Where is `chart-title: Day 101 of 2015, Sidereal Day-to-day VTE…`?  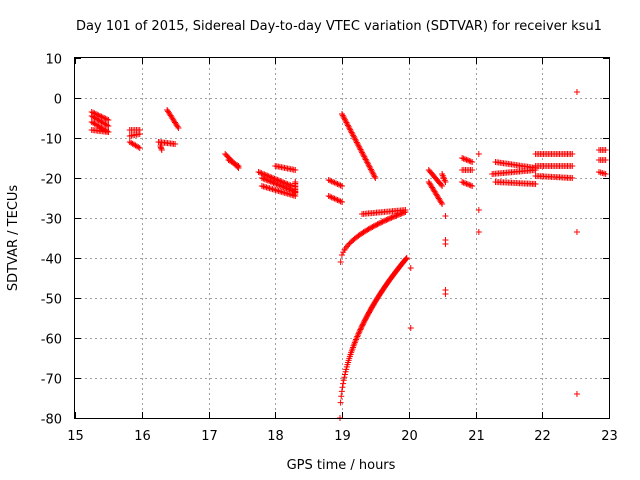 chart-title: Day 101 of 2015, Sidereal Day-to-day VTE… is located at coordinates (339, 26).